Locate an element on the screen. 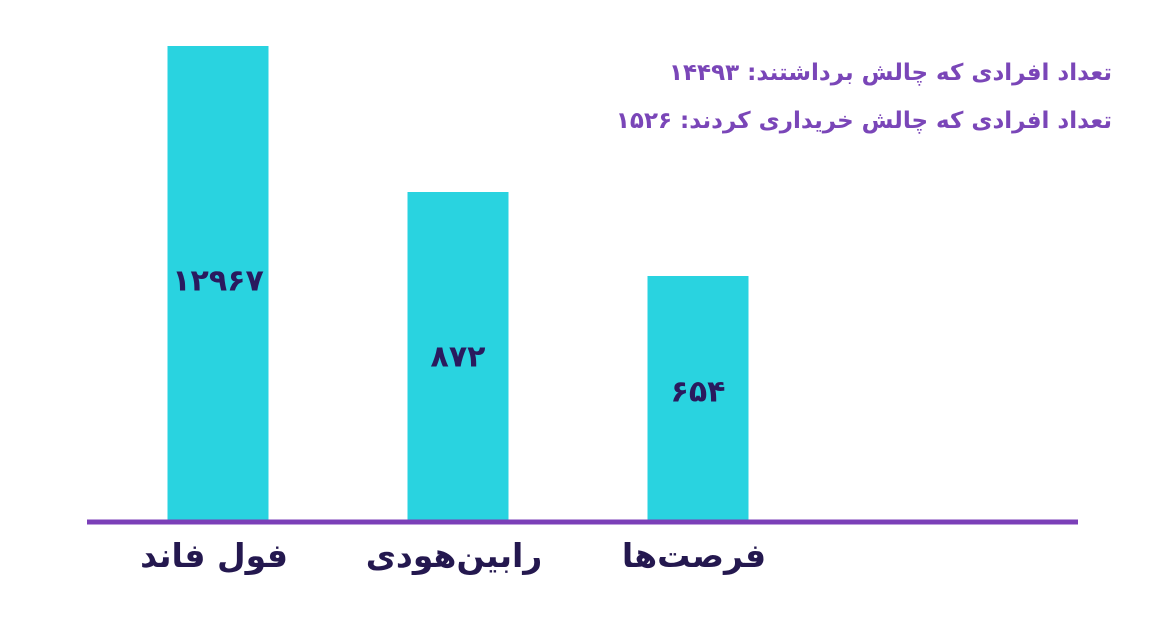  value-label-1: ۱۲۹۶۷ is located at coordinates (218, 281).